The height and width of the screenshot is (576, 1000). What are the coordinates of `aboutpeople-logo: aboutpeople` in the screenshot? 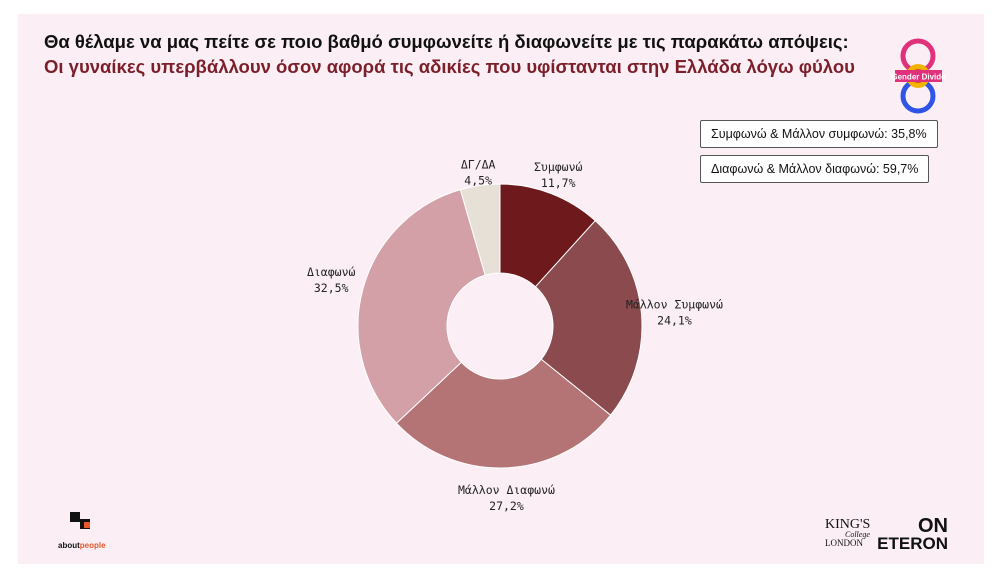 It's located at (82, 531).